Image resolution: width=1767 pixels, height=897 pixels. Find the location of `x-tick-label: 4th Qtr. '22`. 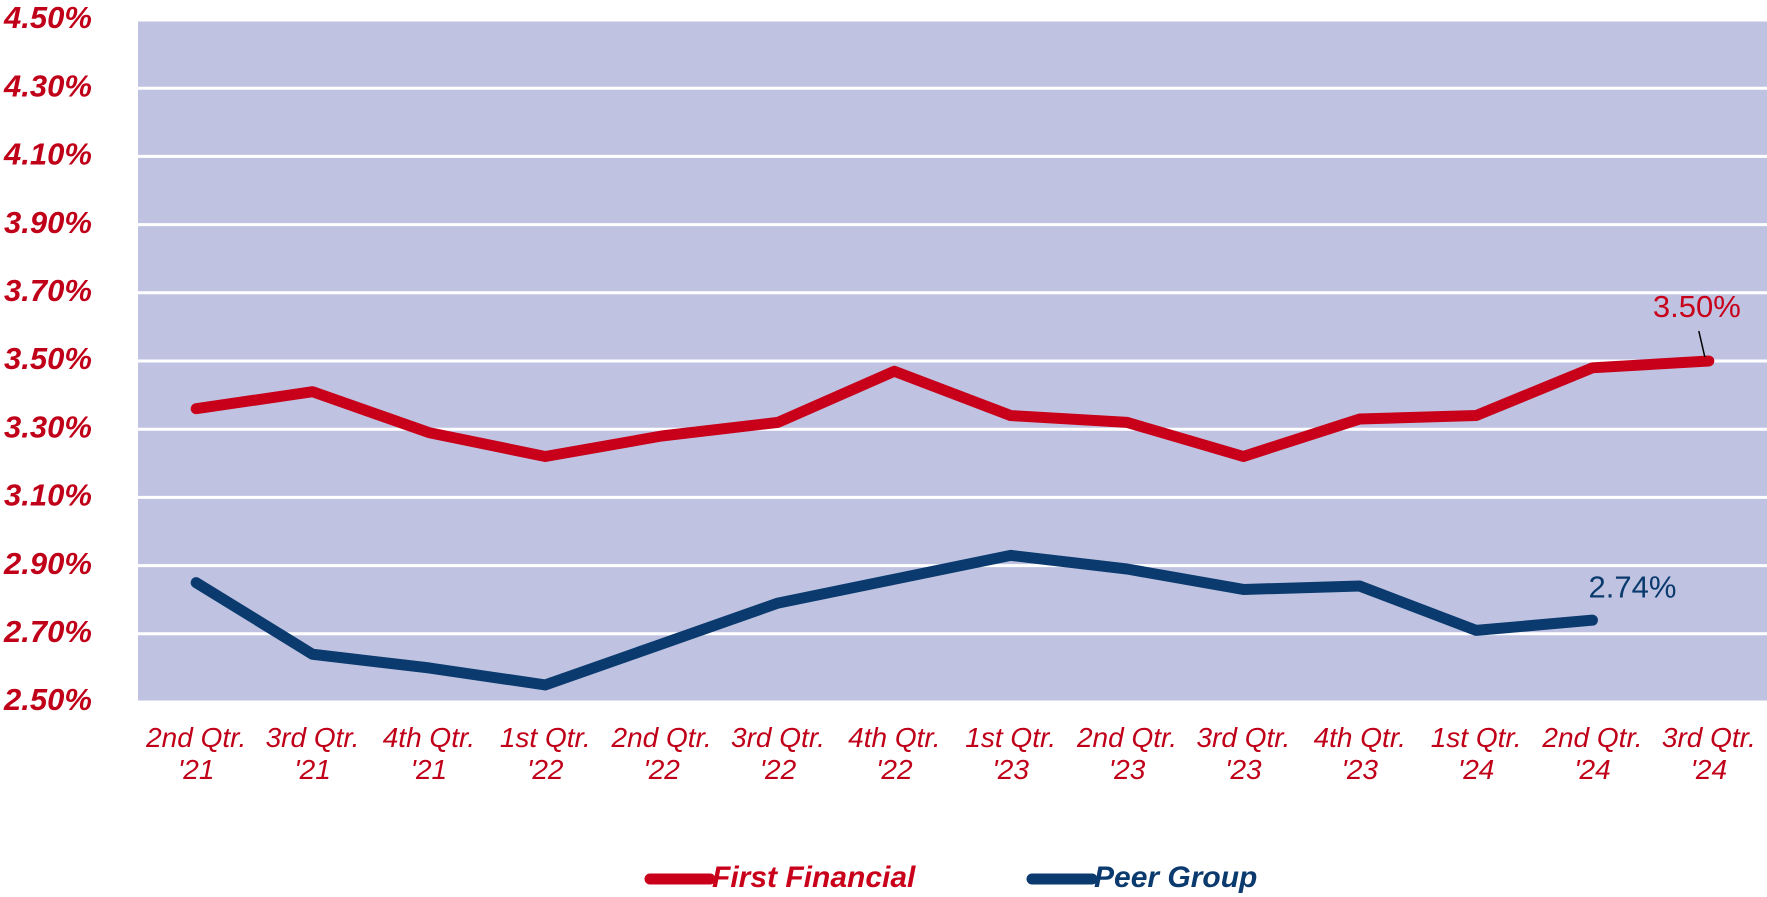

x-tick-label: 4th Qtr. '22 is located at coordinates (894, 753).